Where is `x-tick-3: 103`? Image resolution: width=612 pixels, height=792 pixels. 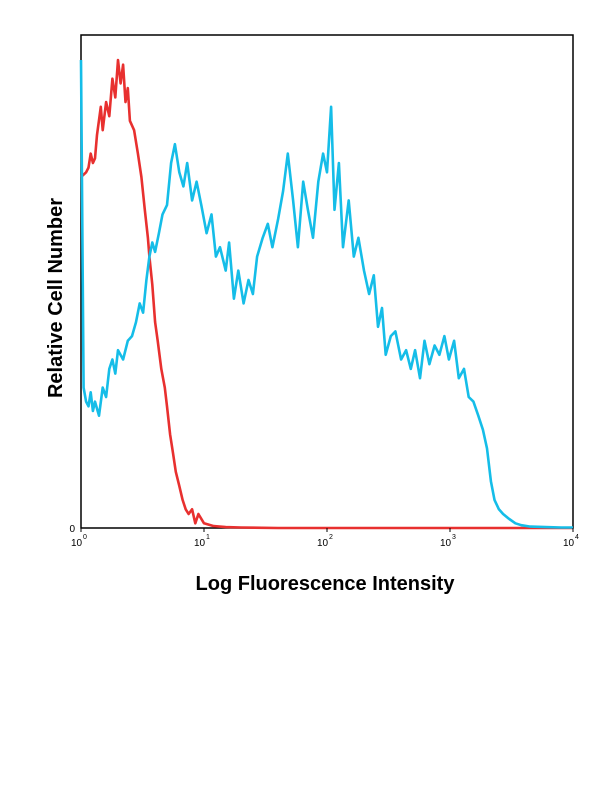
x-tick-3: 103 is located at coordinates (448, 538).